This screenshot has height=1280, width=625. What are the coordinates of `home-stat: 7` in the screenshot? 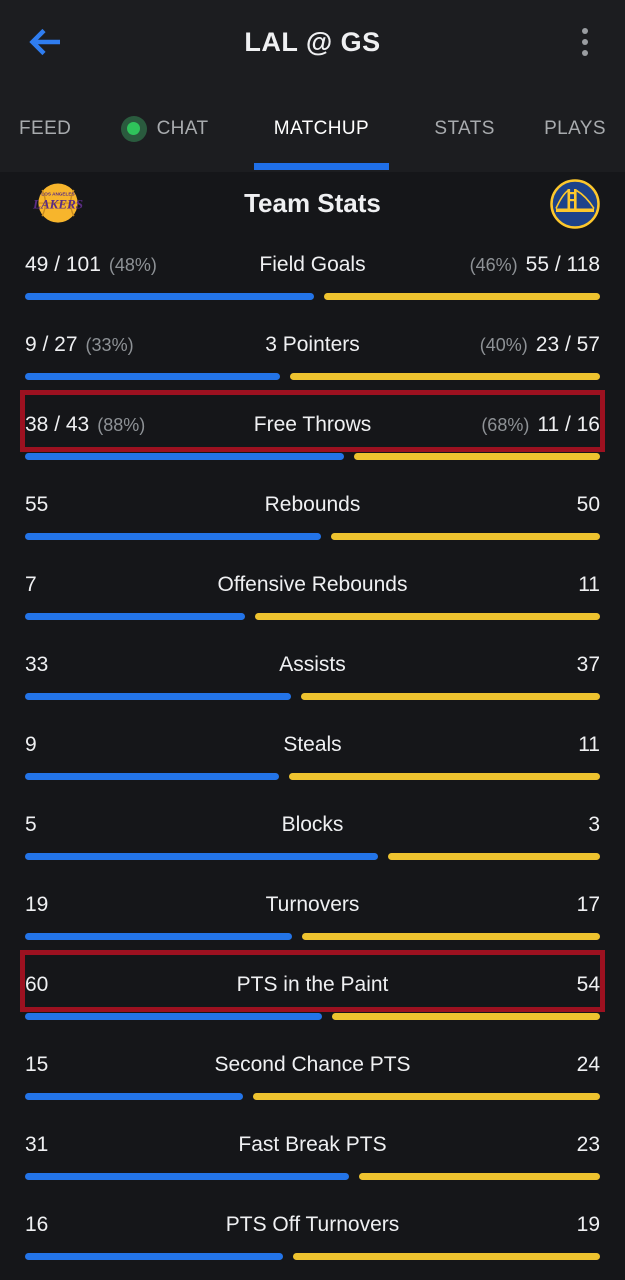 It's located at (35, 585).